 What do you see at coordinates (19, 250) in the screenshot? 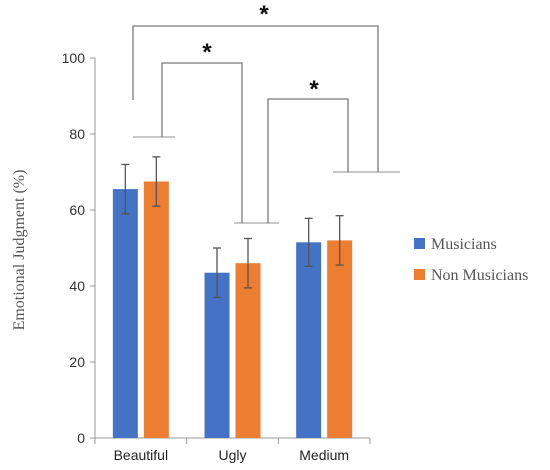
I see `y-axis-title: Emotional Judgment (%)` at bounding box center [19, 250].